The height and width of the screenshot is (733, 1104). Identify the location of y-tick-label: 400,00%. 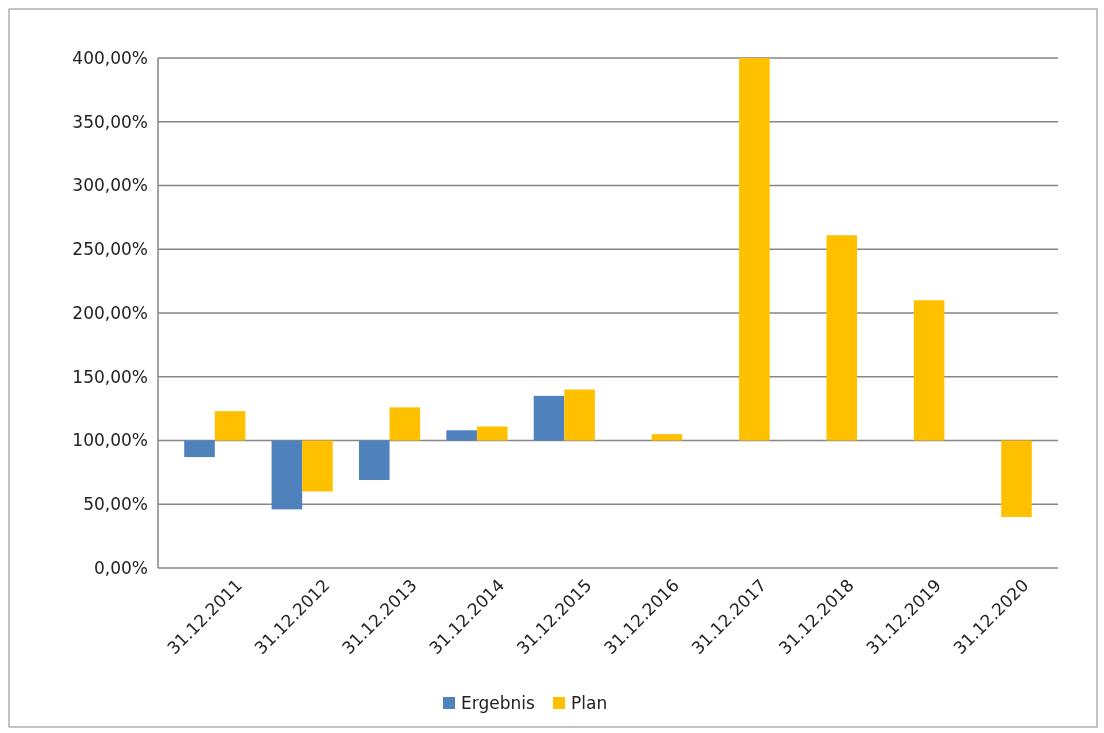
(110, 57).